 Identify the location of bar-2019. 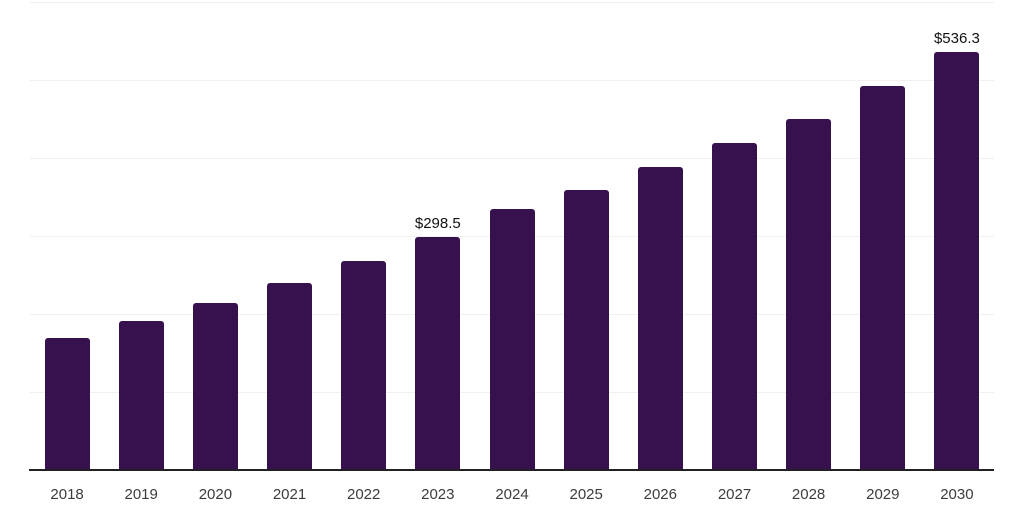
(141, 395).